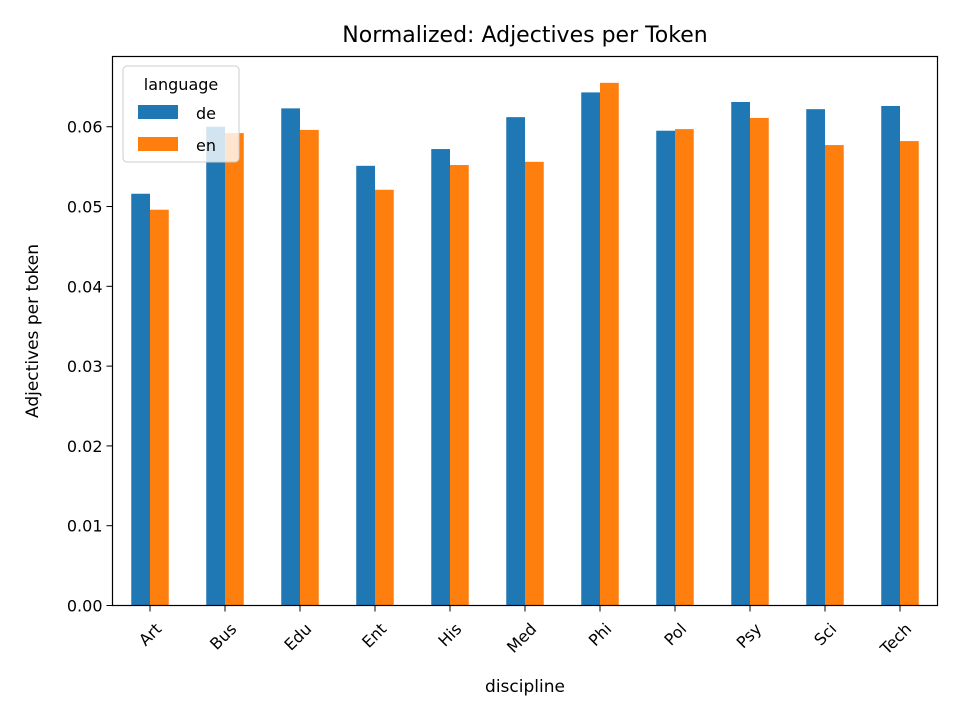 This screenshot has height=720, width=960. I want to click on bar-de-sci, so click(815, 357).